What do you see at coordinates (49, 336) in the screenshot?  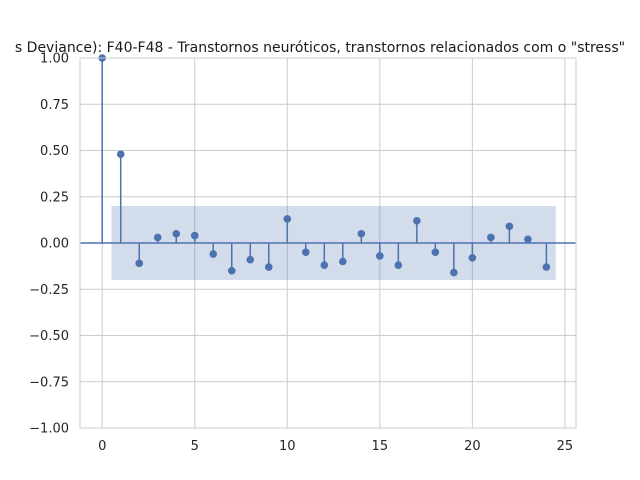 I see `y-tick-label: −0.50` at bounding box center [49, 336].